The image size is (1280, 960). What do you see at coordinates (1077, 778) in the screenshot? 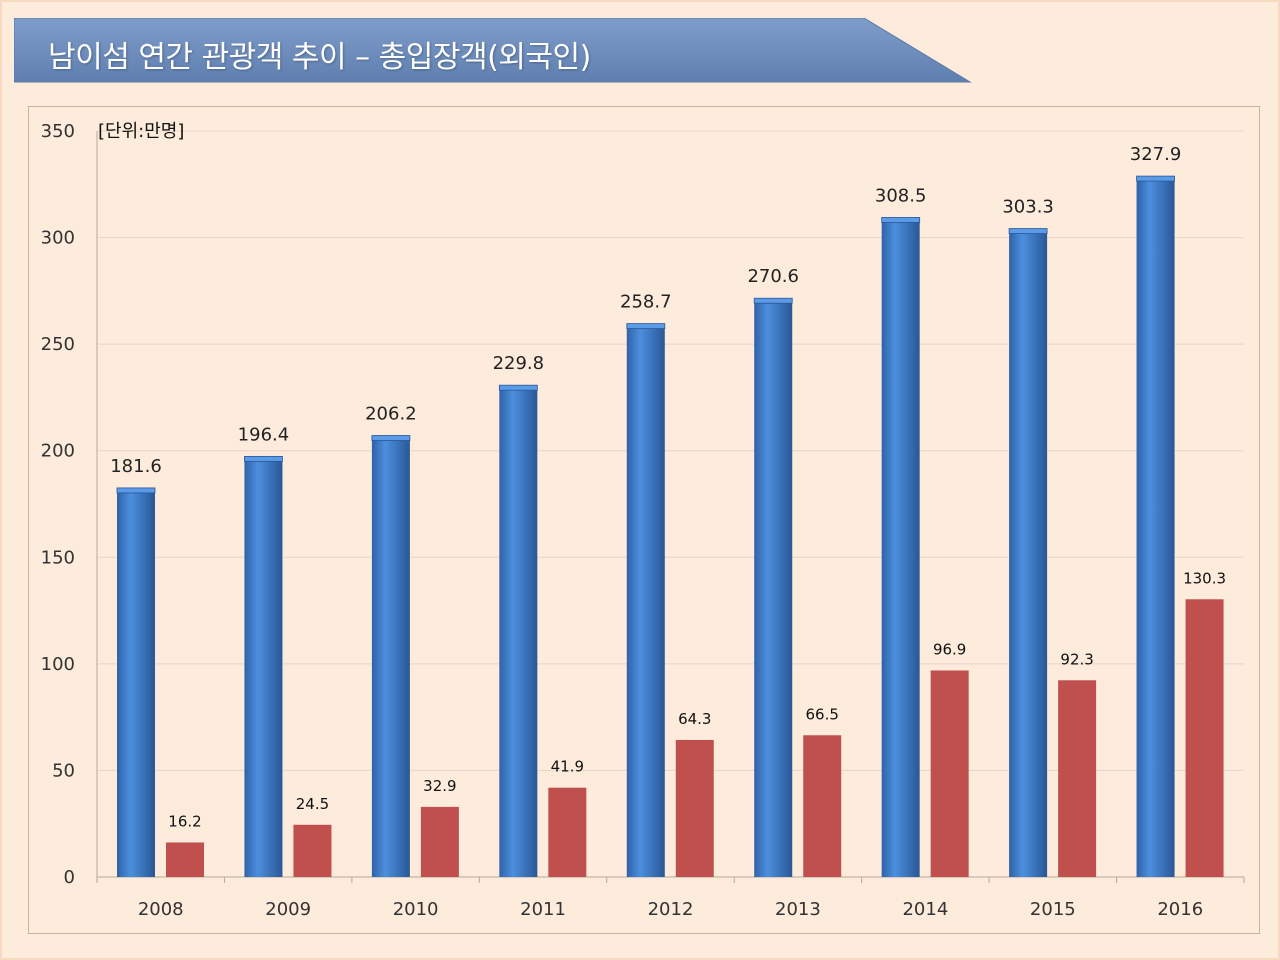
I see `bar-foreign-2015` at bounding box center [1077, 778].